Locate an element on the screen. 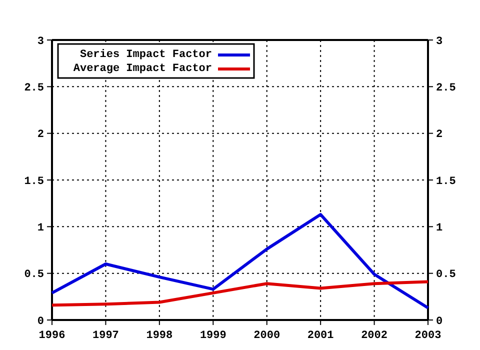 This screenshot has height=350, width=480. x-tick-label: 2001 is located at coordinates (320, 336).